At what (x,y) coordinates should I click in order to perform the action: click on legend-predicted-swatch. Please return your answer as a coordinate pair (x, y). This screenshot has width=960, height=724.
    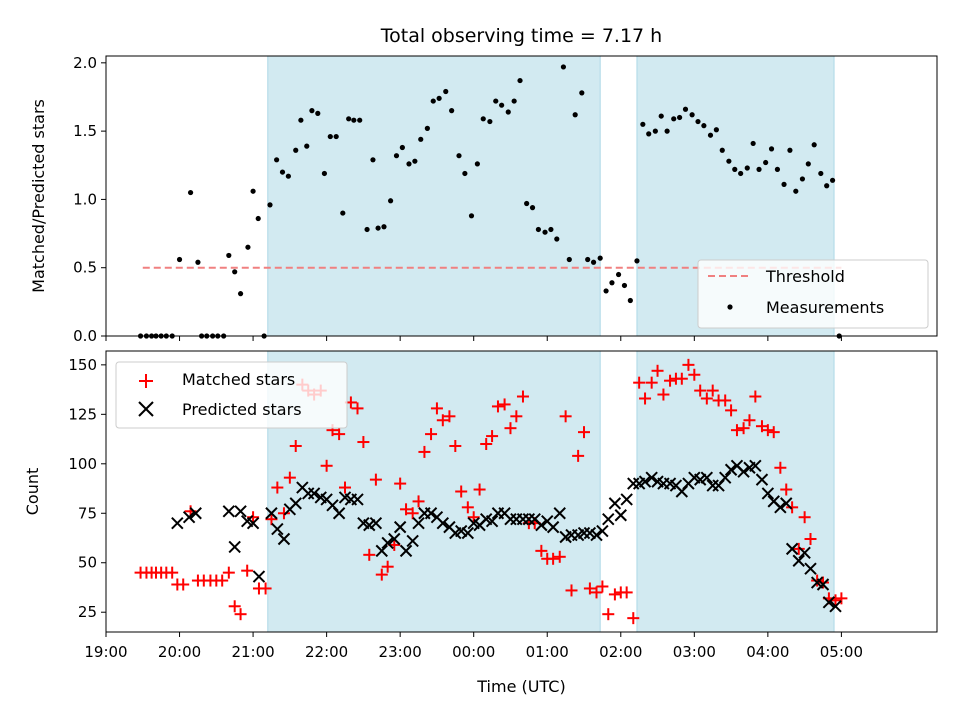
    Looking at the image, I should click on (146, 409).